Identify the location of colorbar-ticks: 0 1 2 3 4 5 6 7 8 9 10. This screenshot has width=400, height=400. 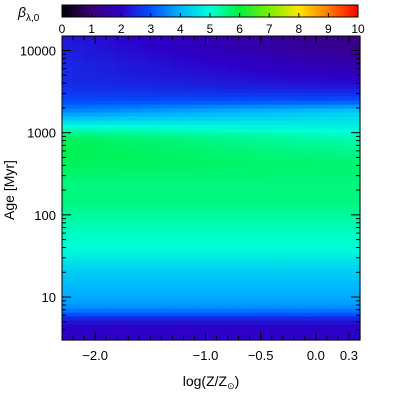
(212, 24).